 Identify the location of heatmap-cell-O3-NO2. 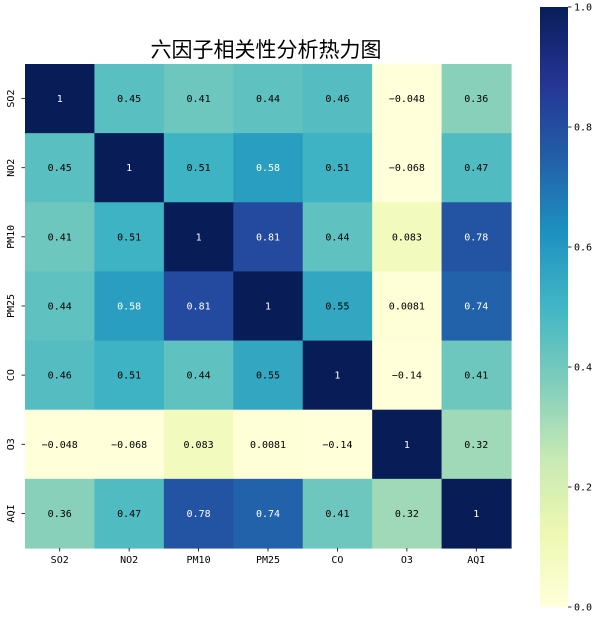
(129, 444).